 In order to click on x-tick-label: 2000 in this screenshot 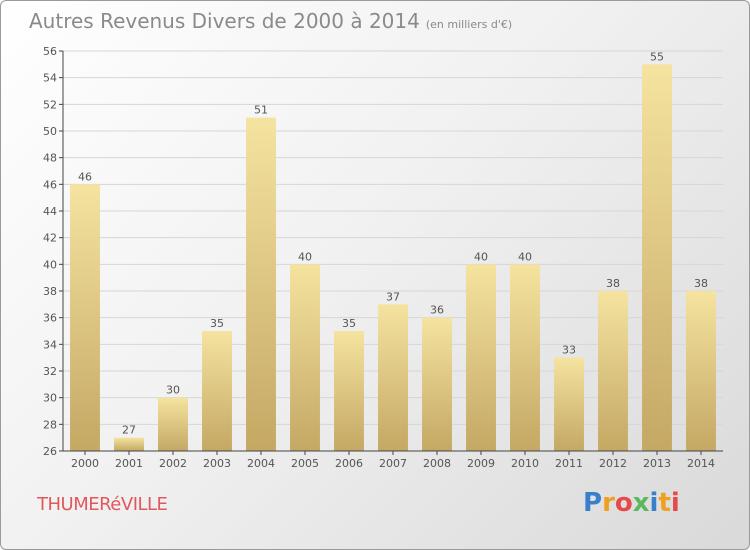, I will do `click(85, 463)`.